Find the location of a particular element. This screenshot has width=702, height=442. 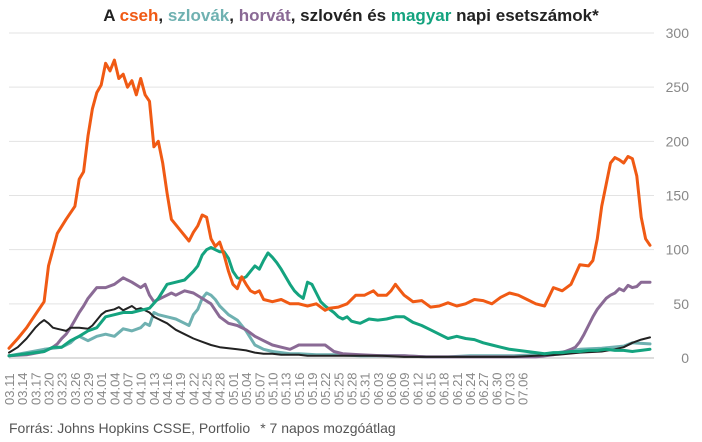

x-tick-label: 05.07 is located at coordinates (259, 388).